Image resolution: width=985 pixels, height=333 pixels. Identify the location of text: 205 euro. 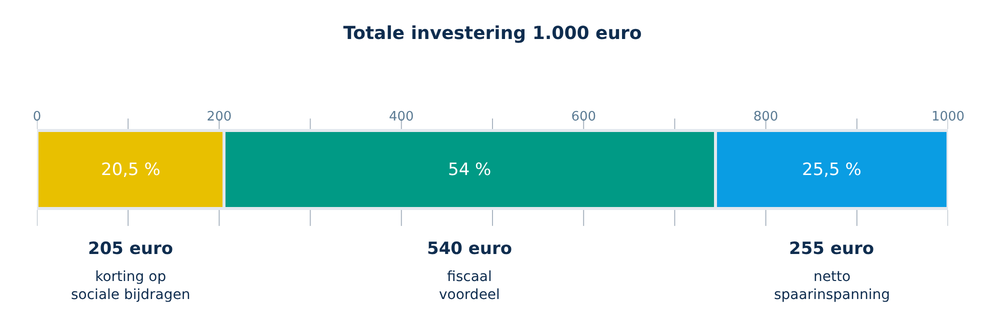
(131, 249).